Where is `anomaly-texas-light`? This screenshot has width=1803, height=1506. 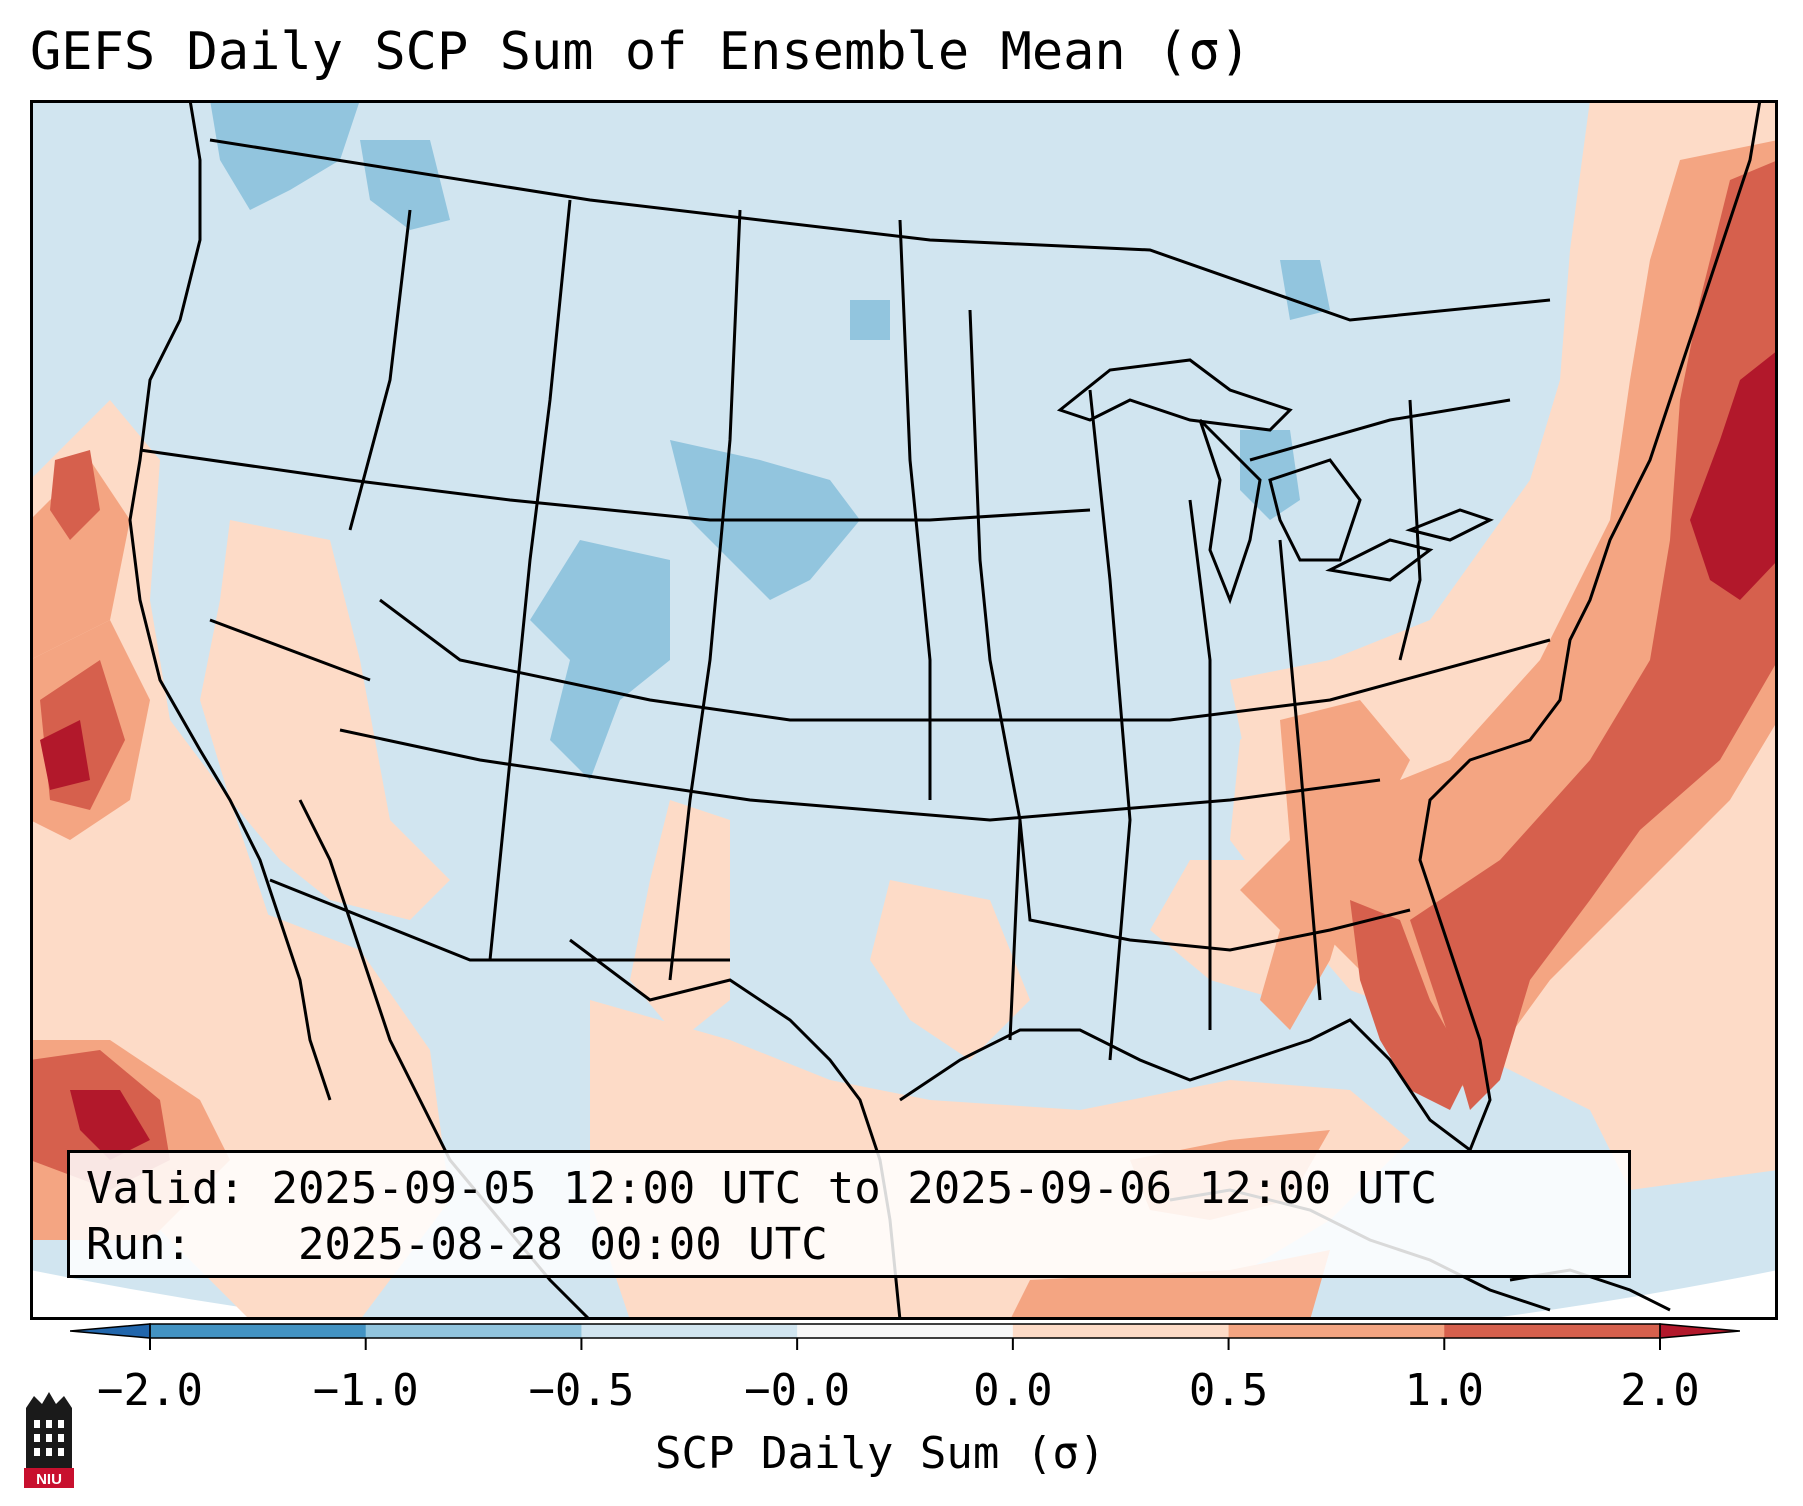 anomaly-texas-light is located at coordinates (950, 970).